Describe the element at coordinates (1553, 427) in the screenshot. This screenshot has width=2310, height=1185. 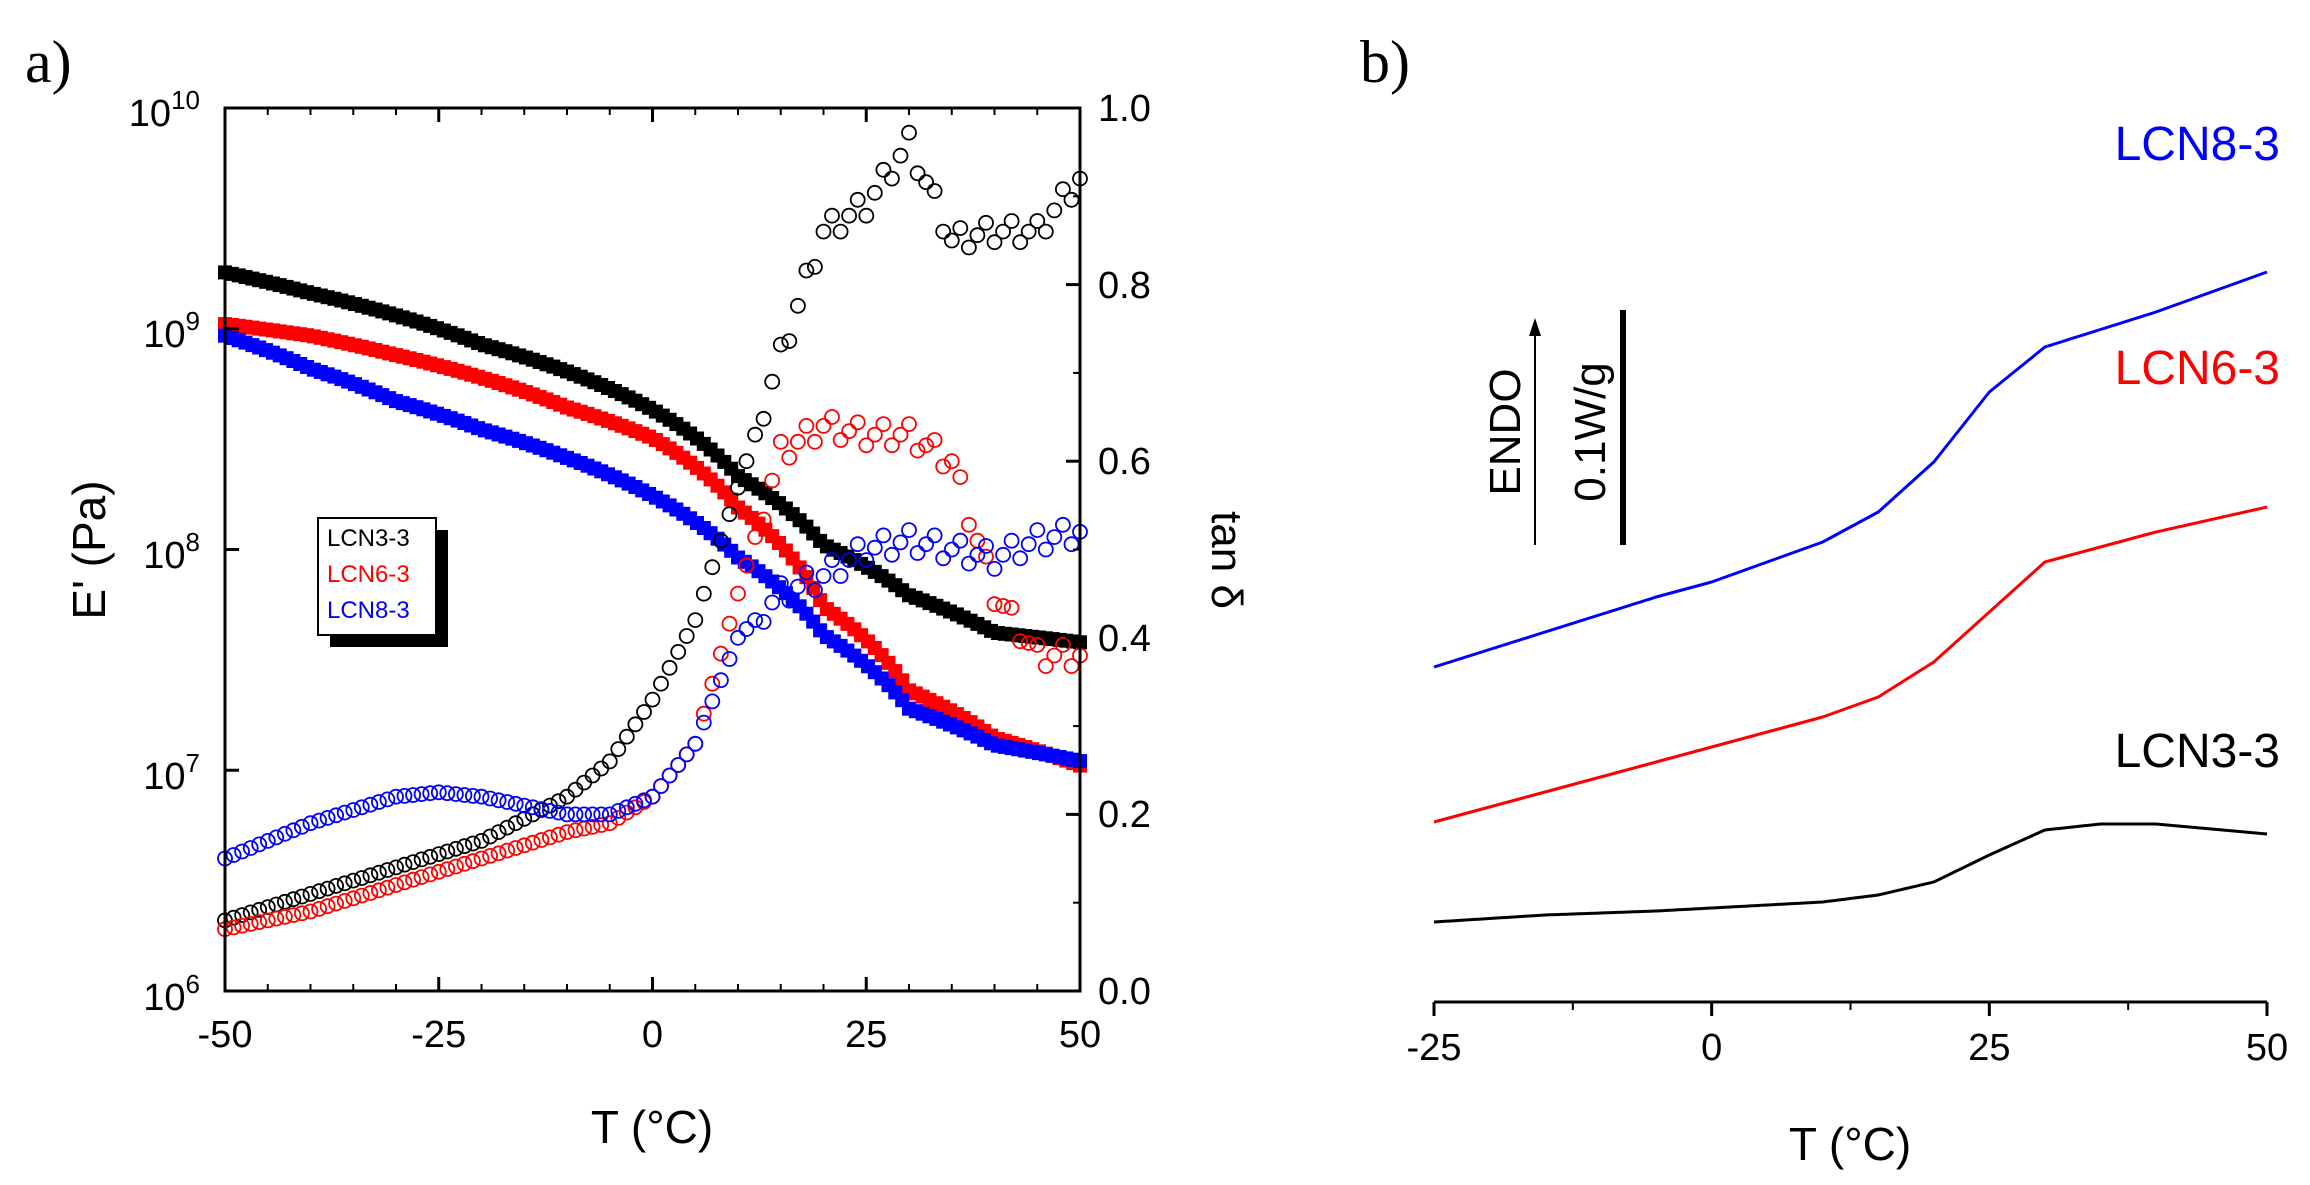
I see `endo-scale-bar: ENDO 0.1W/g` at that location.